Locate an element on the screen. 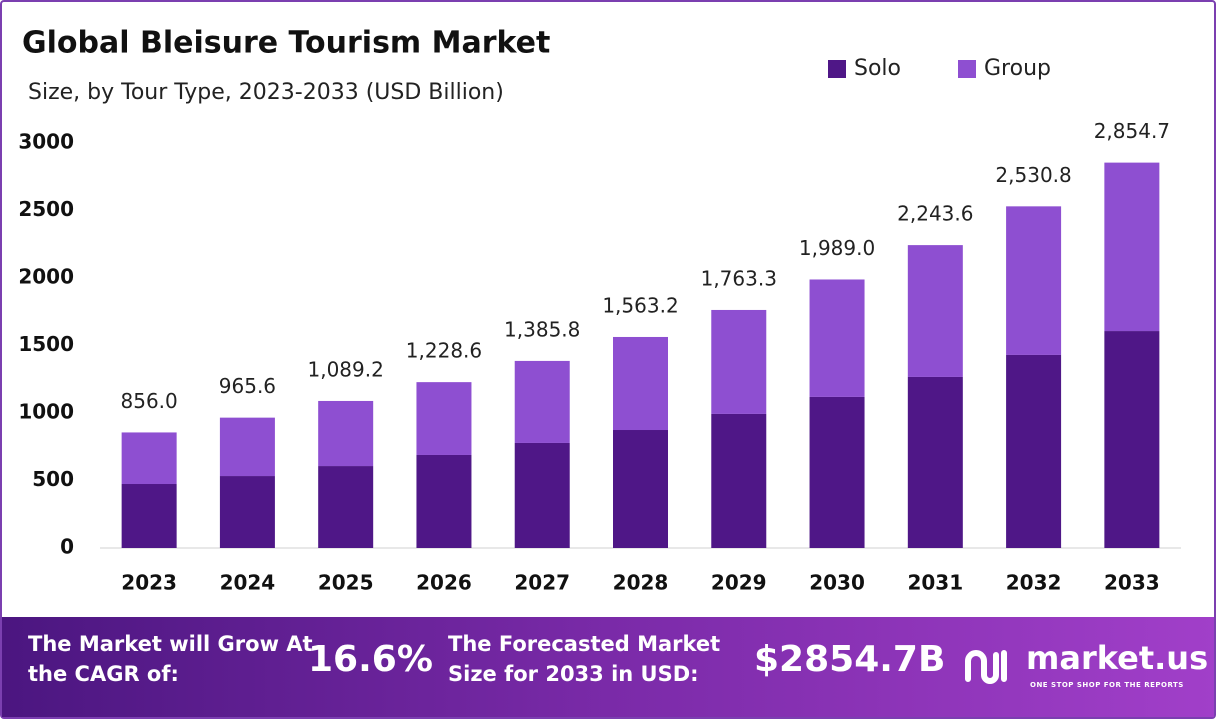 The height and width of the screenshot is (719, 1216). total-label: 1,989.0 is located at coordinates (837, 248).